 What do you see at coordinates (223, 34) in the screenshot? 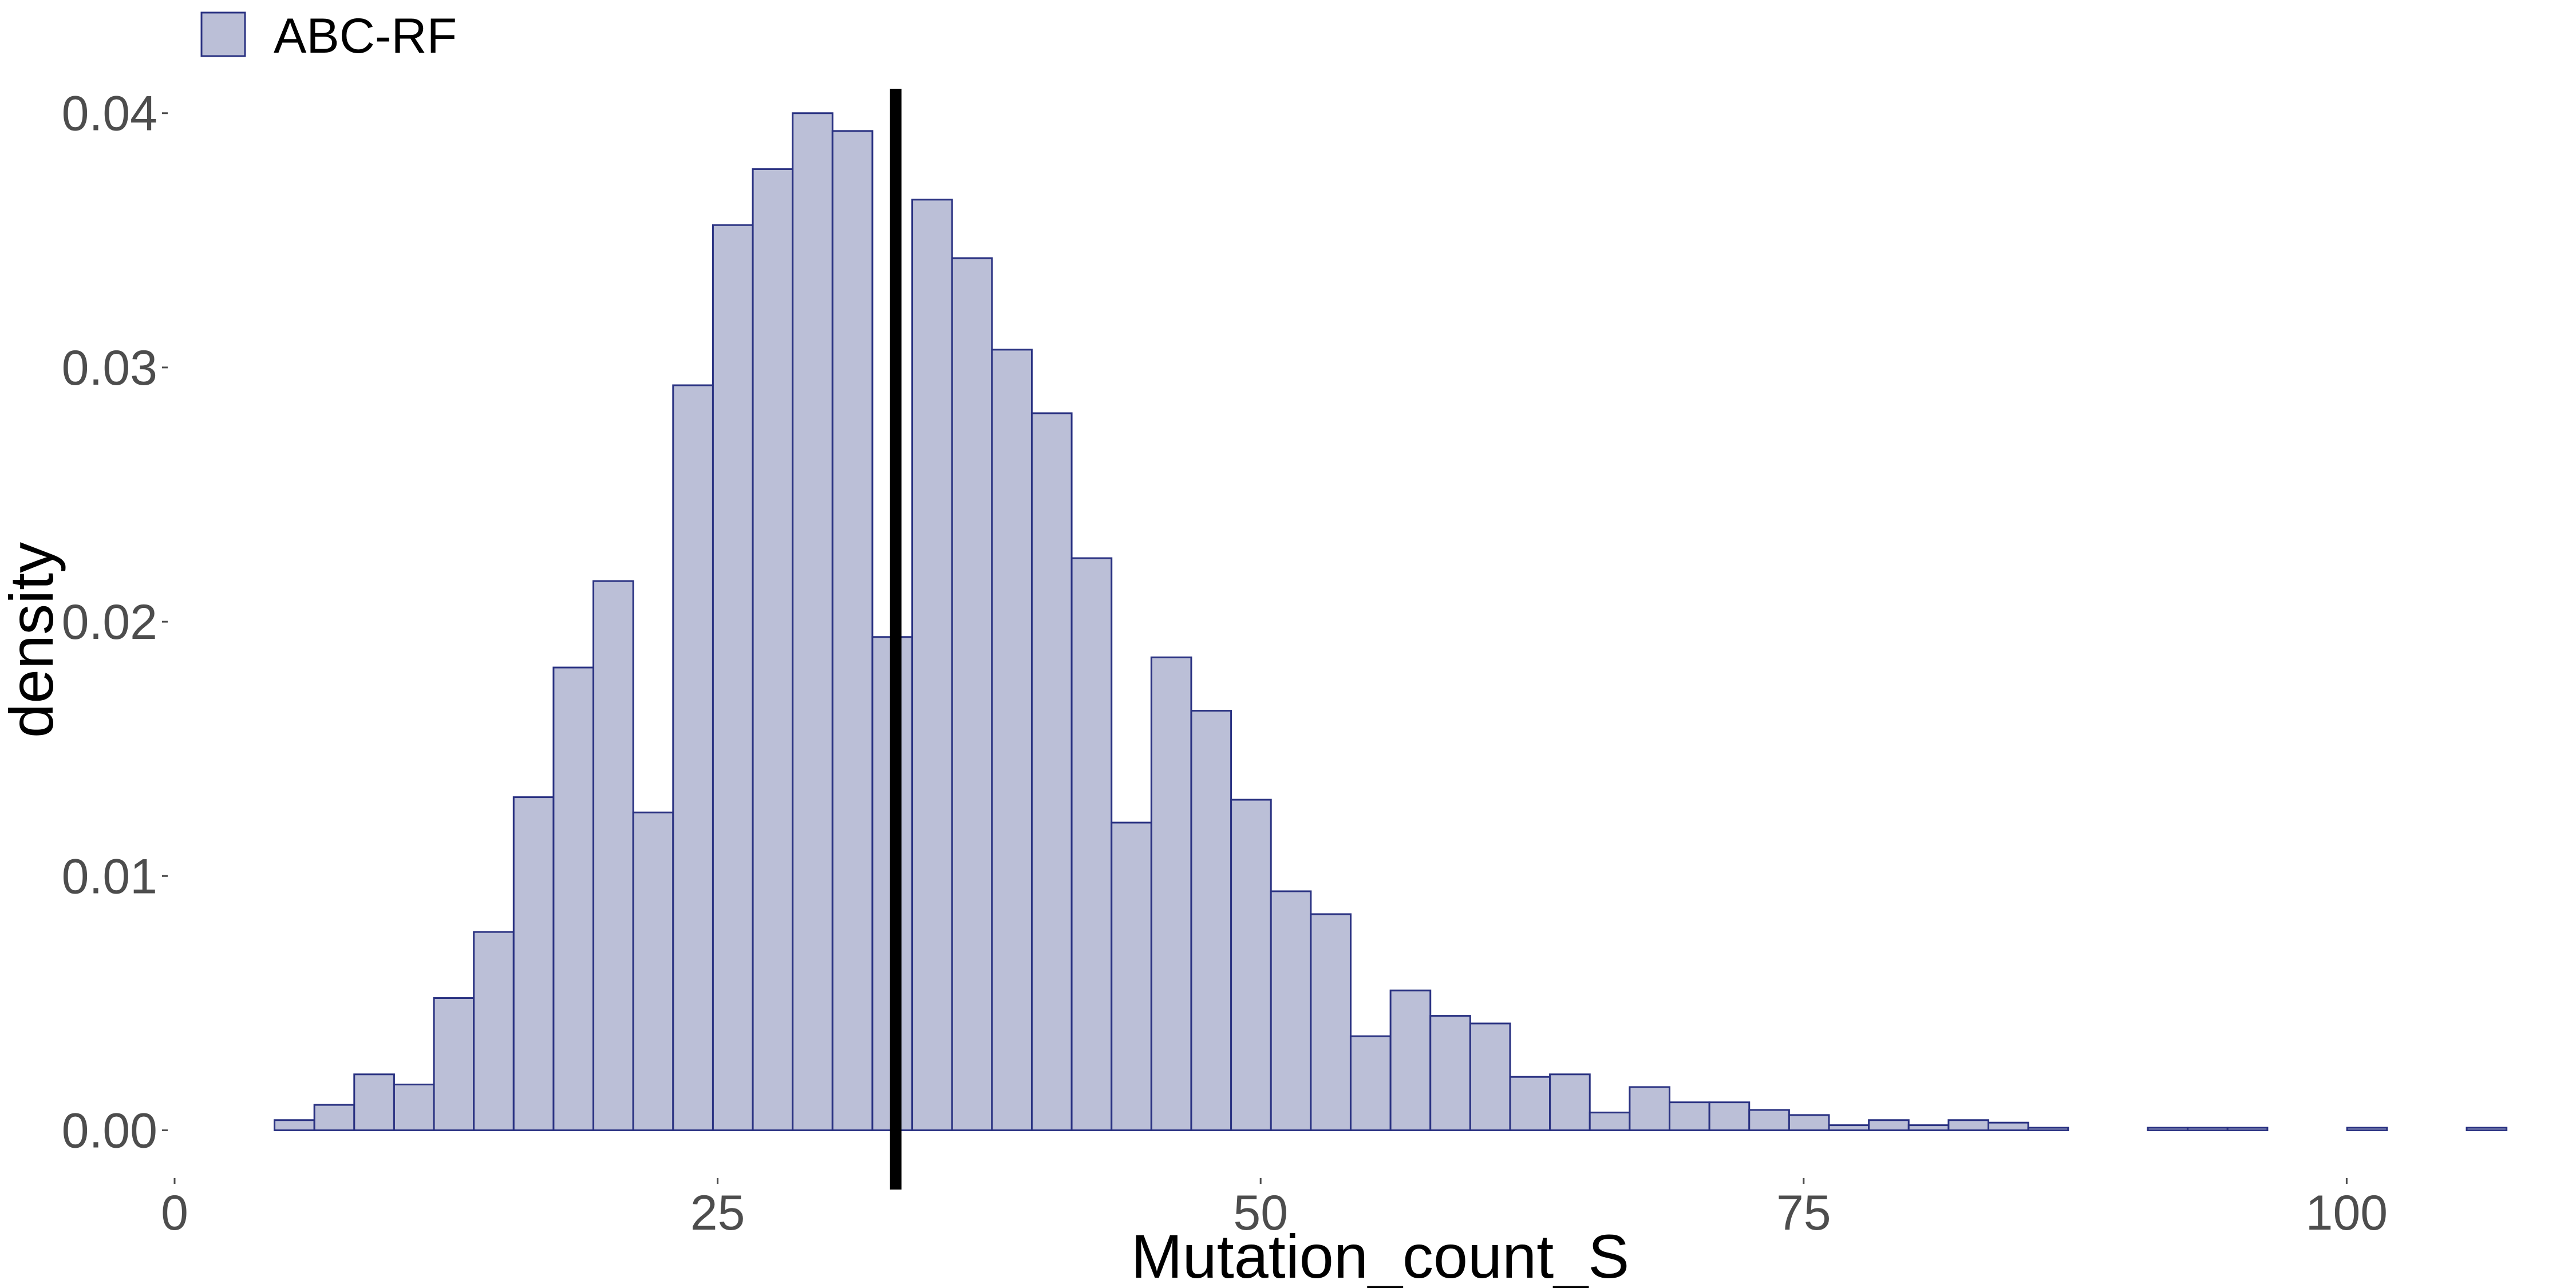
I see `legend-key-abc-rf` at bounding box center [223, 34].